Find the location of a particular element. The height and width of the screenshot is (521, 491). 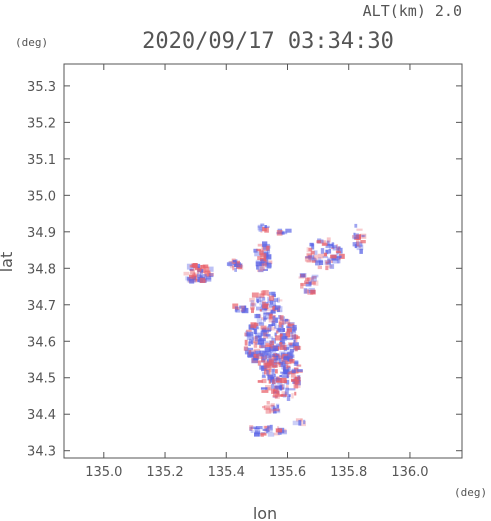

y-tick-label: 34.3 is located at coordinates (41, 452).